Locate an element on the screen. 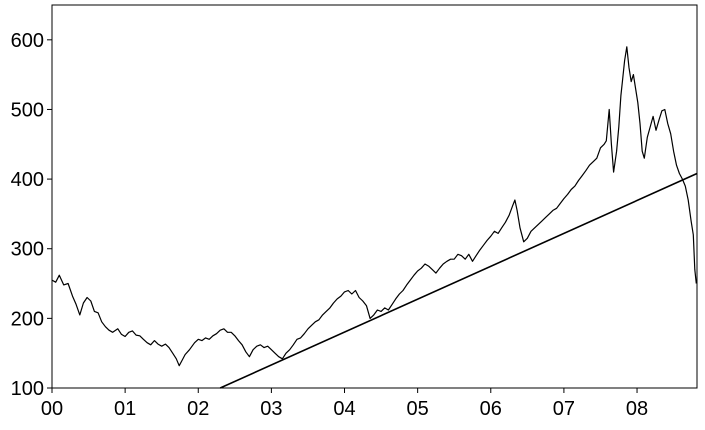 This screenshot has height=430, width=705. x-tick-label: 05 is located at coordinates (418, 409).